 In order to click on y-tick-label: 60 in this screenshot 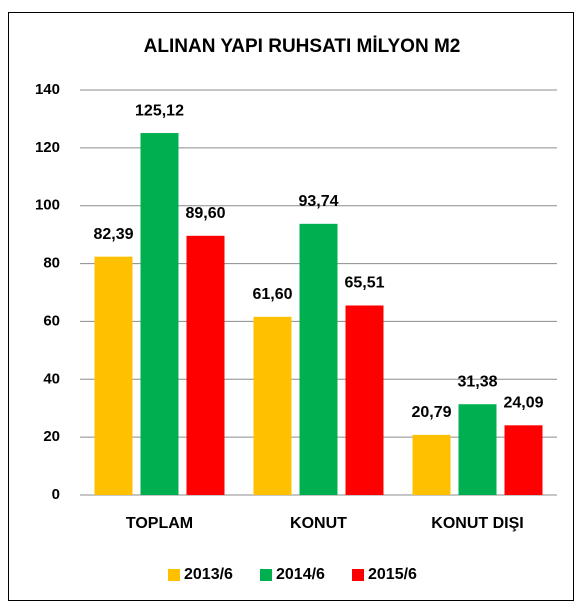, I will do `click(51, 320)`.